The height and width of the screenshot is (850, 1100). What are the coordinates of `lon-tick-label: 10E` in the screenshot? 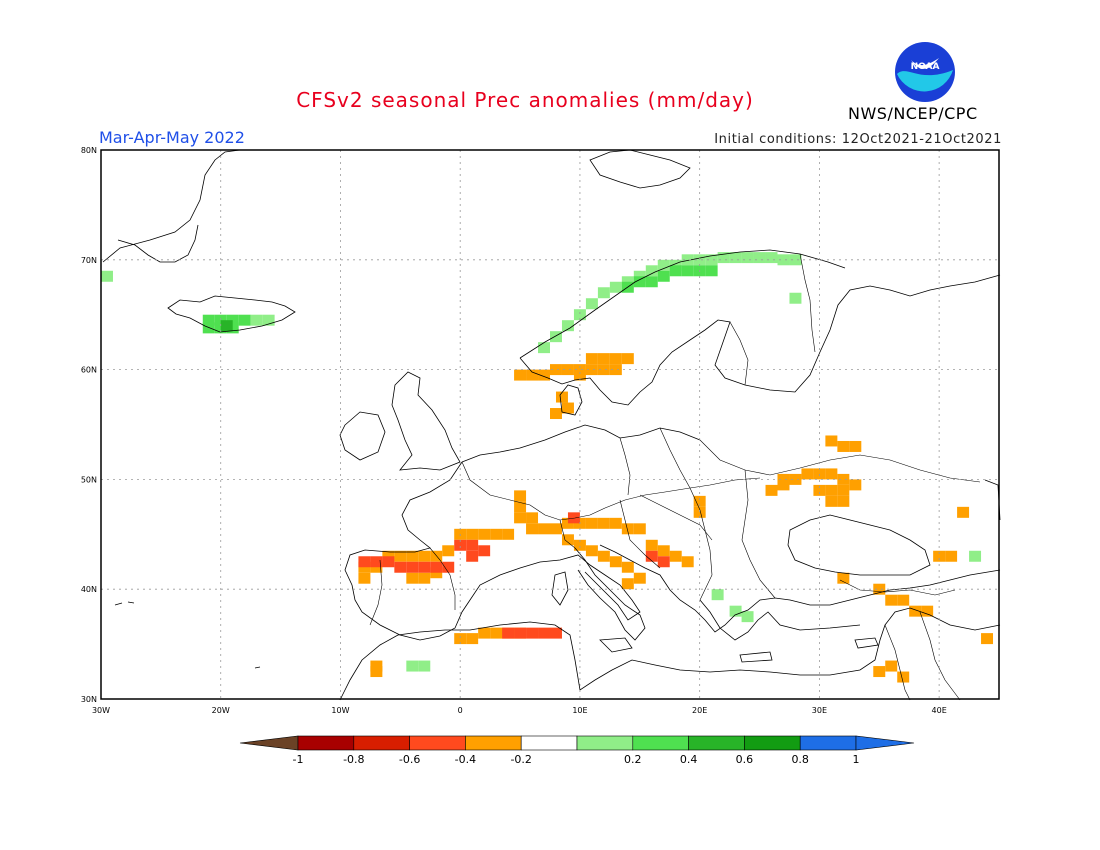 It's located at (579, 710).